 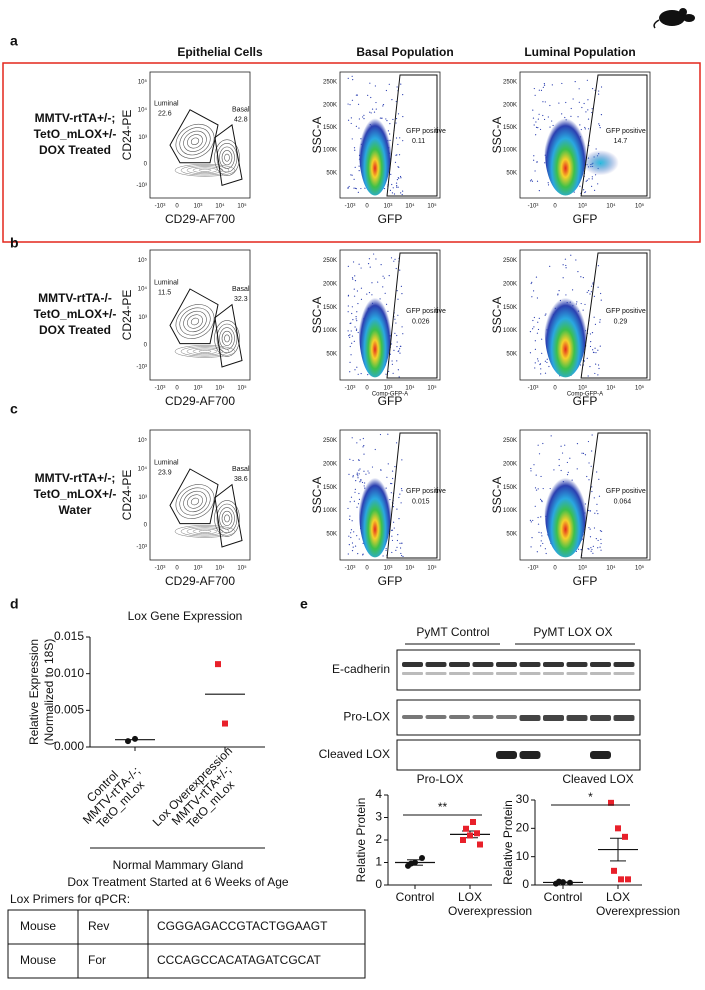 I want to click on y-tick-label: 0.015, so click(x=69, y=636).